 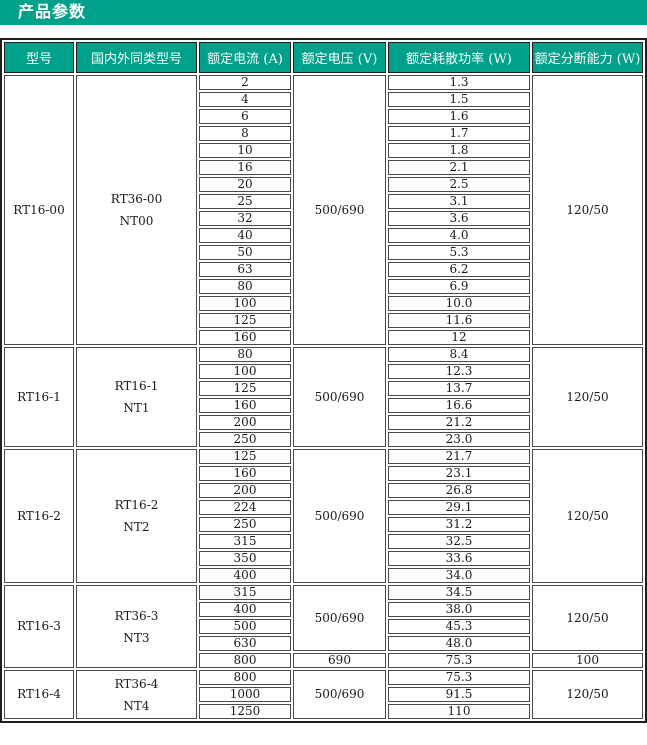 What do you see at coordinates (587, 57) in the screenshot?
I see `column-header-breaking: 额定分断能力 (W)` at bounding box center [587, 57].